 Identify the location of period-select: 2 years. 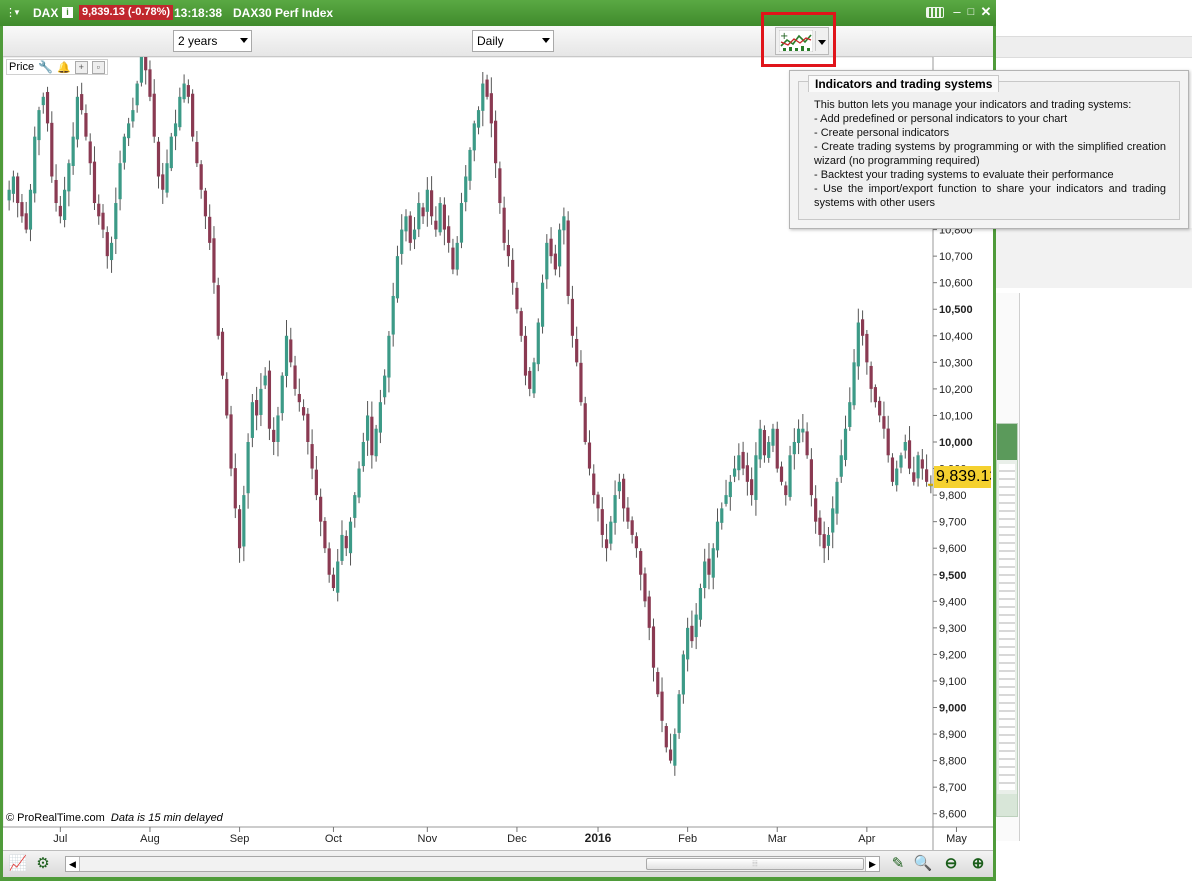
(212, 41).